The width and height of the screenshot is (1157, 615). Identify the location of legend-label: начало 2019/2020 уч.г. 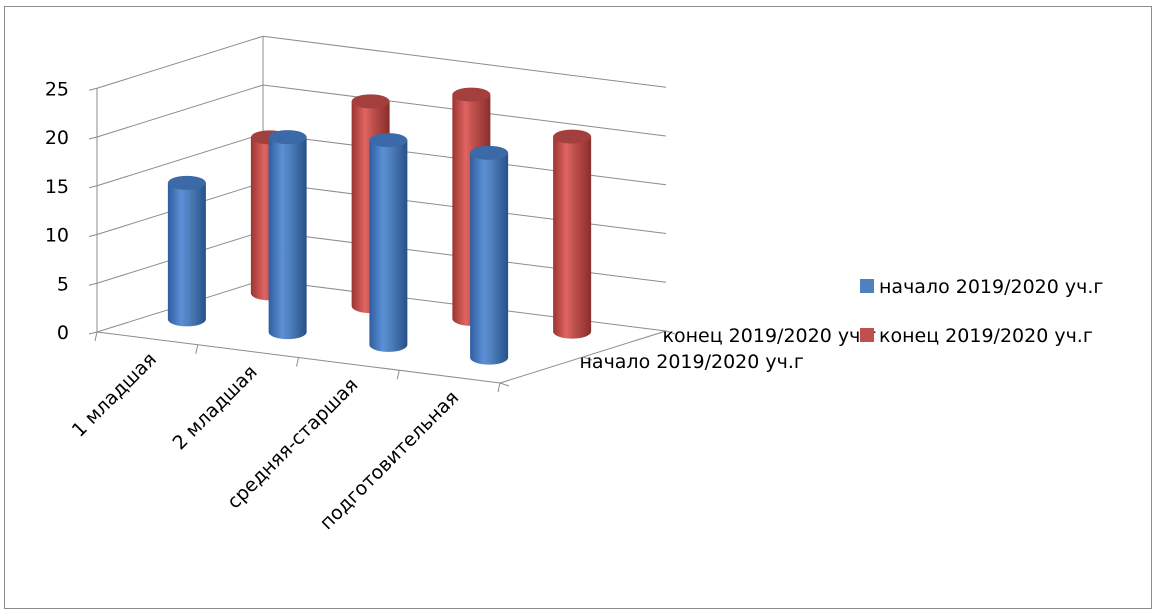
(991, 287).